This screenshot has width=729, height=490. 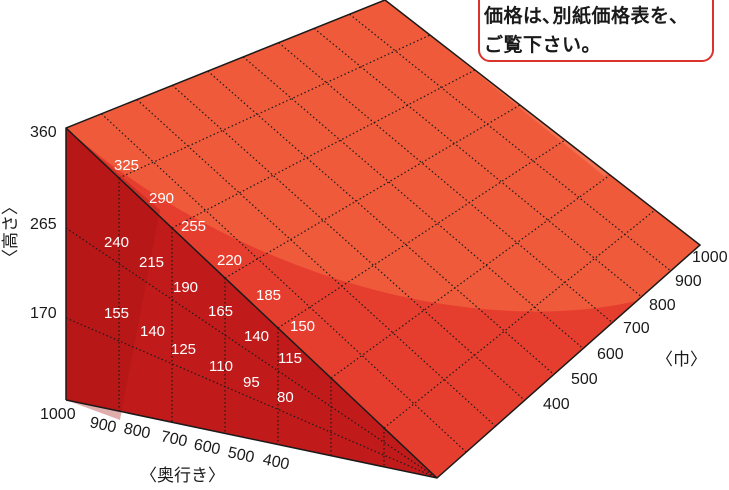 What do you see at coordinates (183, 349) in the screenshot?
I see `value-label: 125` at bounding box center [183, 349].